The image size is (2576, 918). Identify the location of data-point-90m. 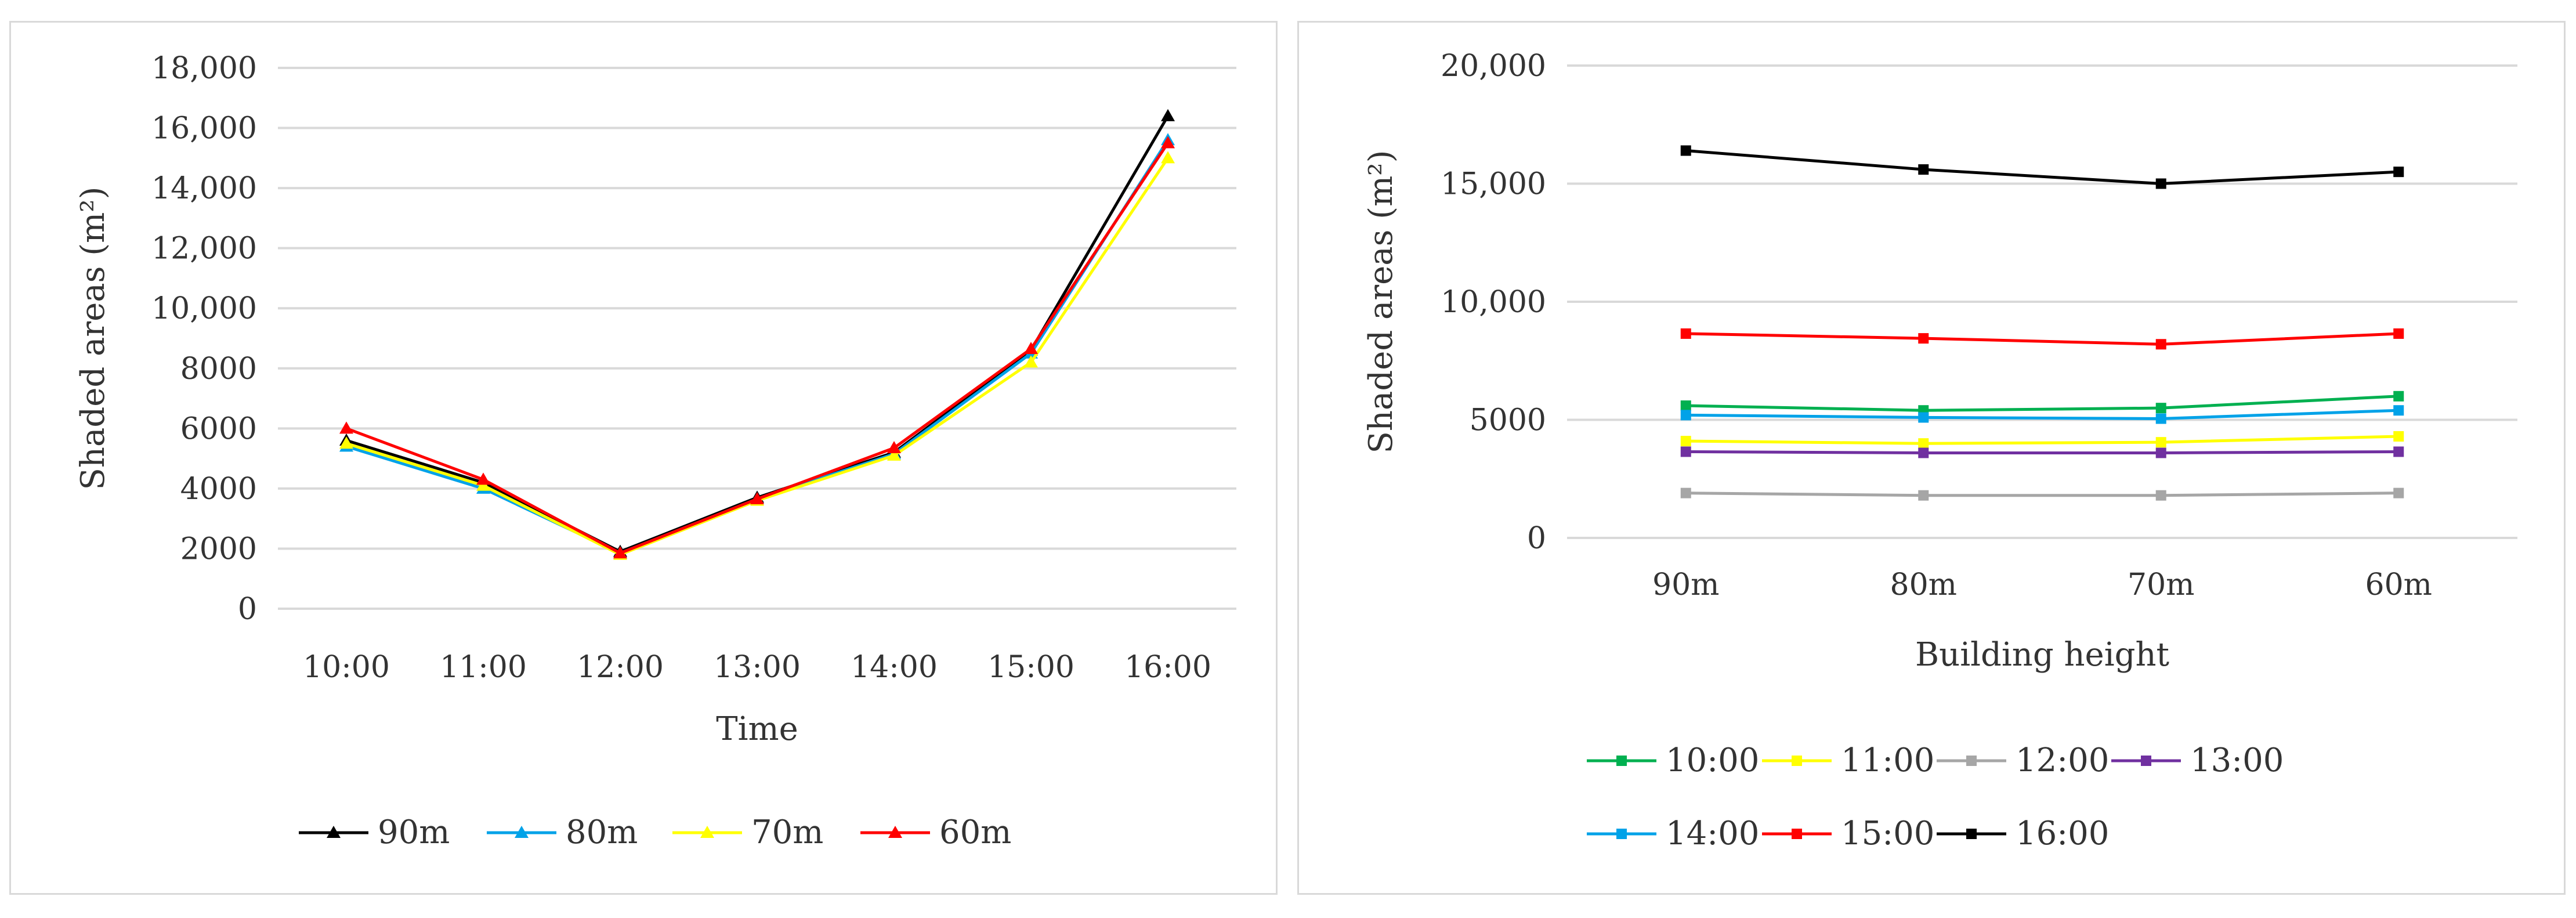
(1168, 115).